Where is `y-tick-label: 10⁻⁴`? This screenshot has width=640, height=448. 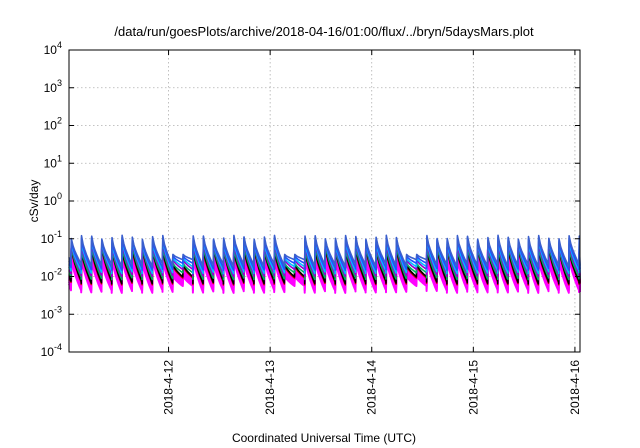
y-tick-label: 10⁻⁴ is located at coordinates (51, 350).